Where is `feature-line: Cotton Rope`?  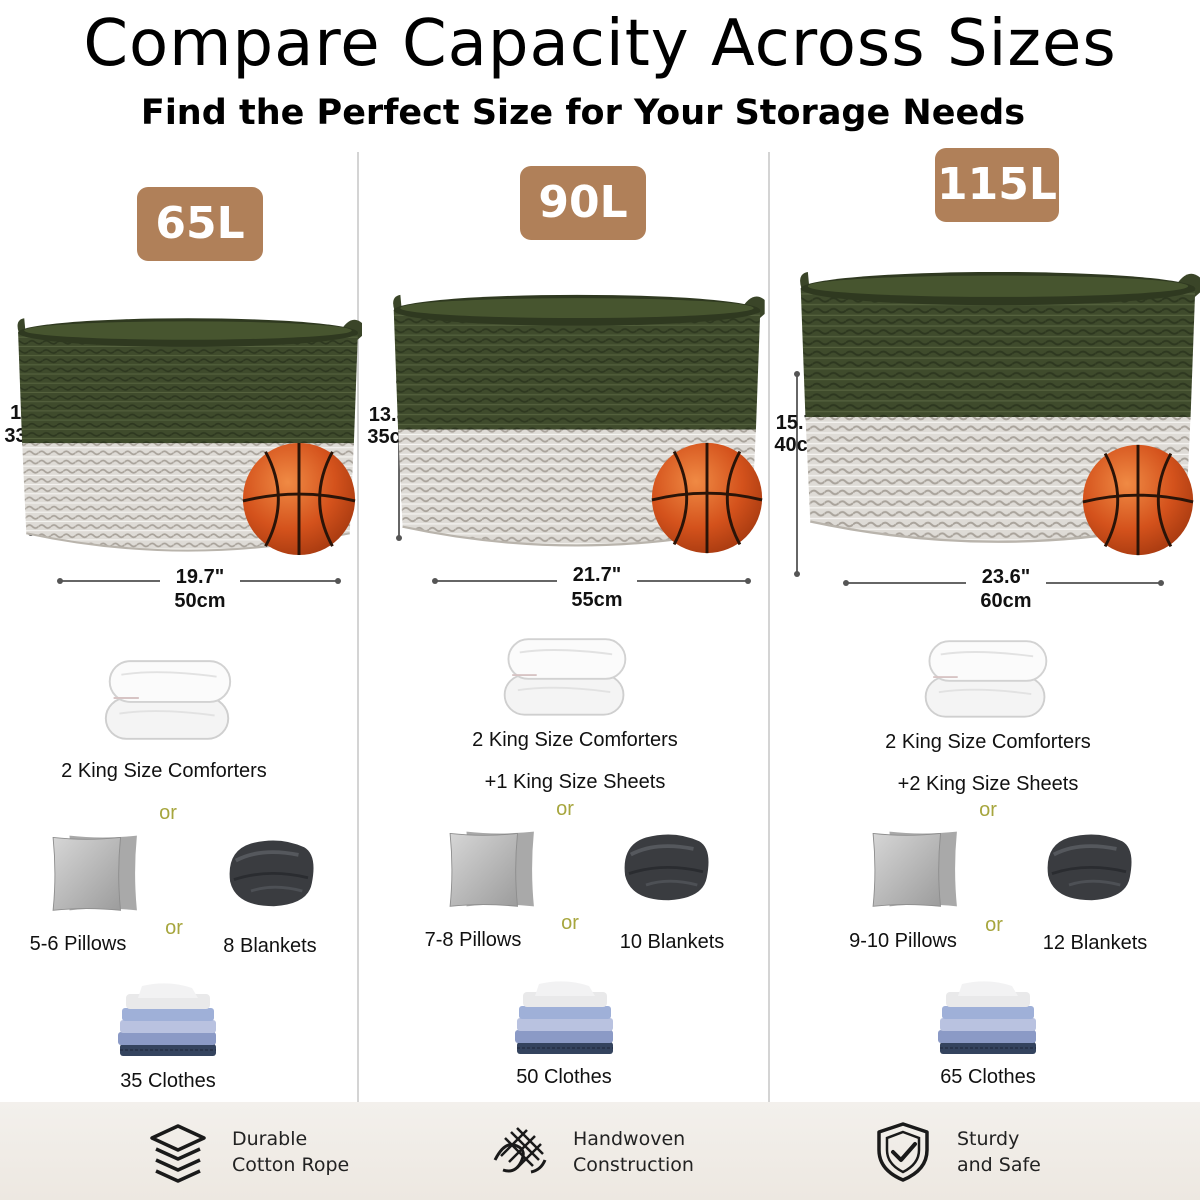
feature-line: Cotton Rope is located at coordinates (291, 1165).